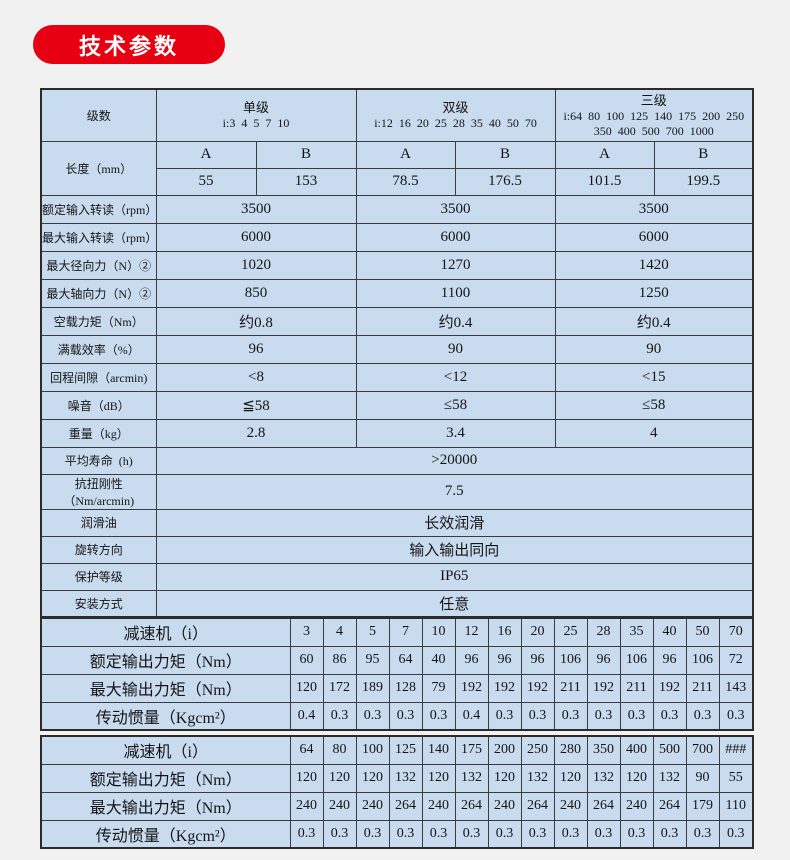  Describe the element at coordinates (98, 576) in the screenshot. I see `row-label: 保护等级` at that location.